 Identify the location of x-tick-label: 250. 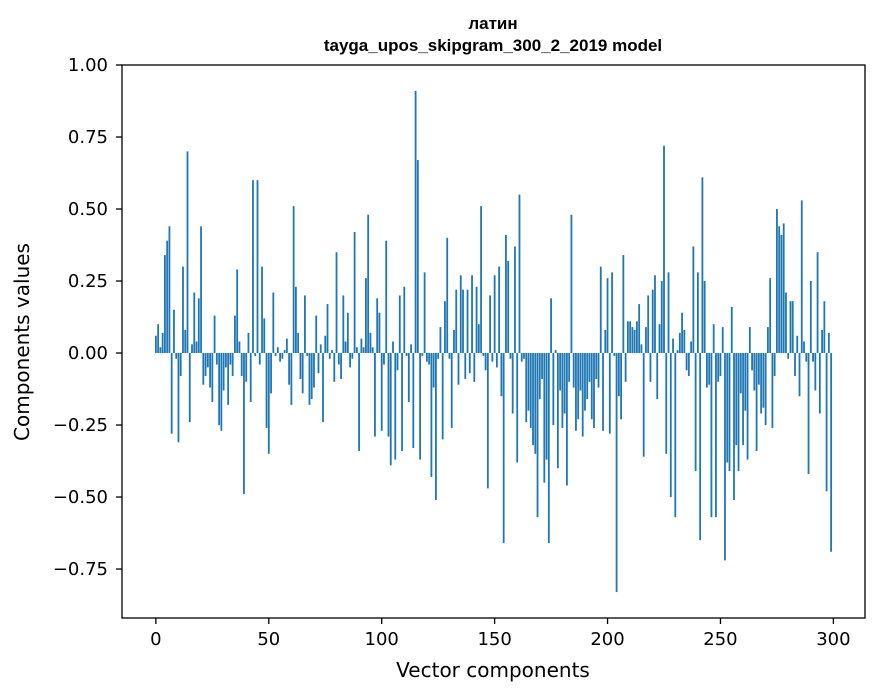
(720, 639).